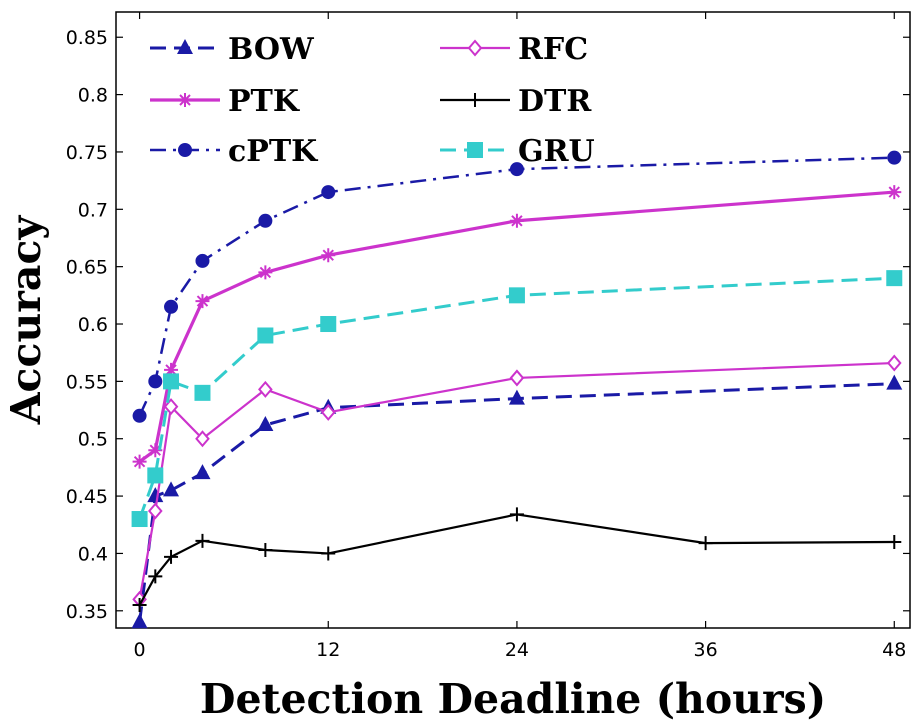  What do you see at coordinates (225, 101) in the screenshot?
I see `legend-item-ptk: PTK` at bounding box center [225, 101].